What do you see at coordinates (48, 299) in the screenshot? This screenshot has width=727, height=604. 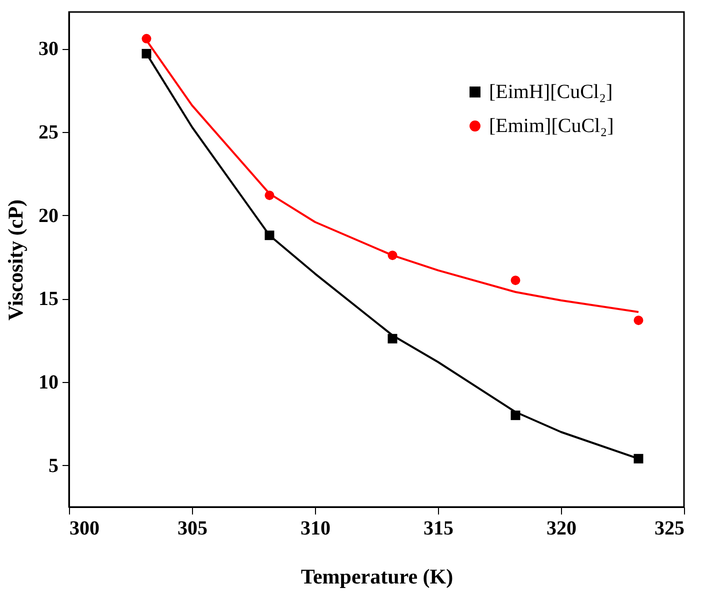 I see `y-tick-label: 15` at bounding box center [48, 299].